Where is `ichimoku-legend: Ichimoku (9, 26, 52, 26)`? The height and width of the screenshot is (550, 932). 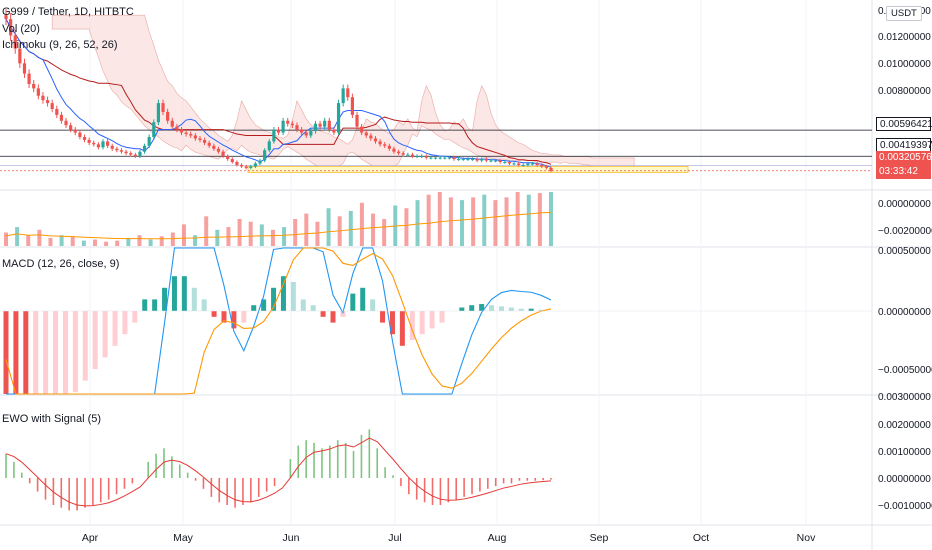
ichimoku-legend: Ichimoku (9, 26, 52, 26) is located at coordinates (60, 45).